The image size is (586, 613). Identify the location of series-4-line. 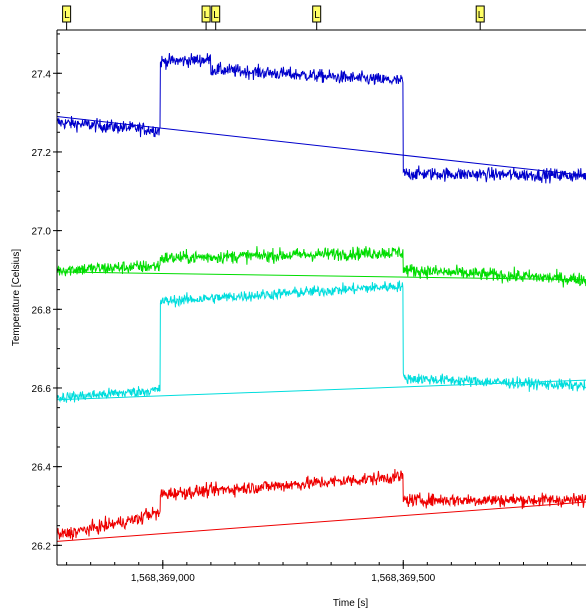
(321, 504).